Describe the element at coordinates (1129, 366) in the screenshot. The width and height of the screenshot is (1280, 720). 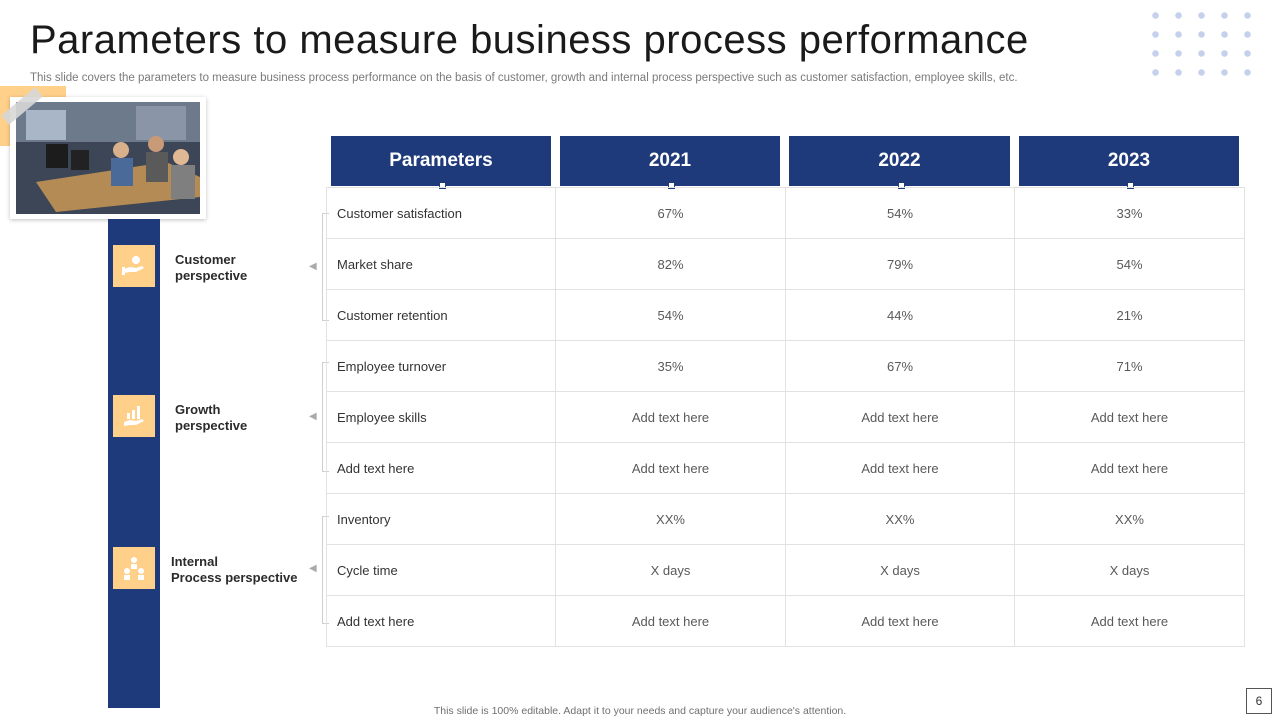
I see `table-cell: 71%` at that location.